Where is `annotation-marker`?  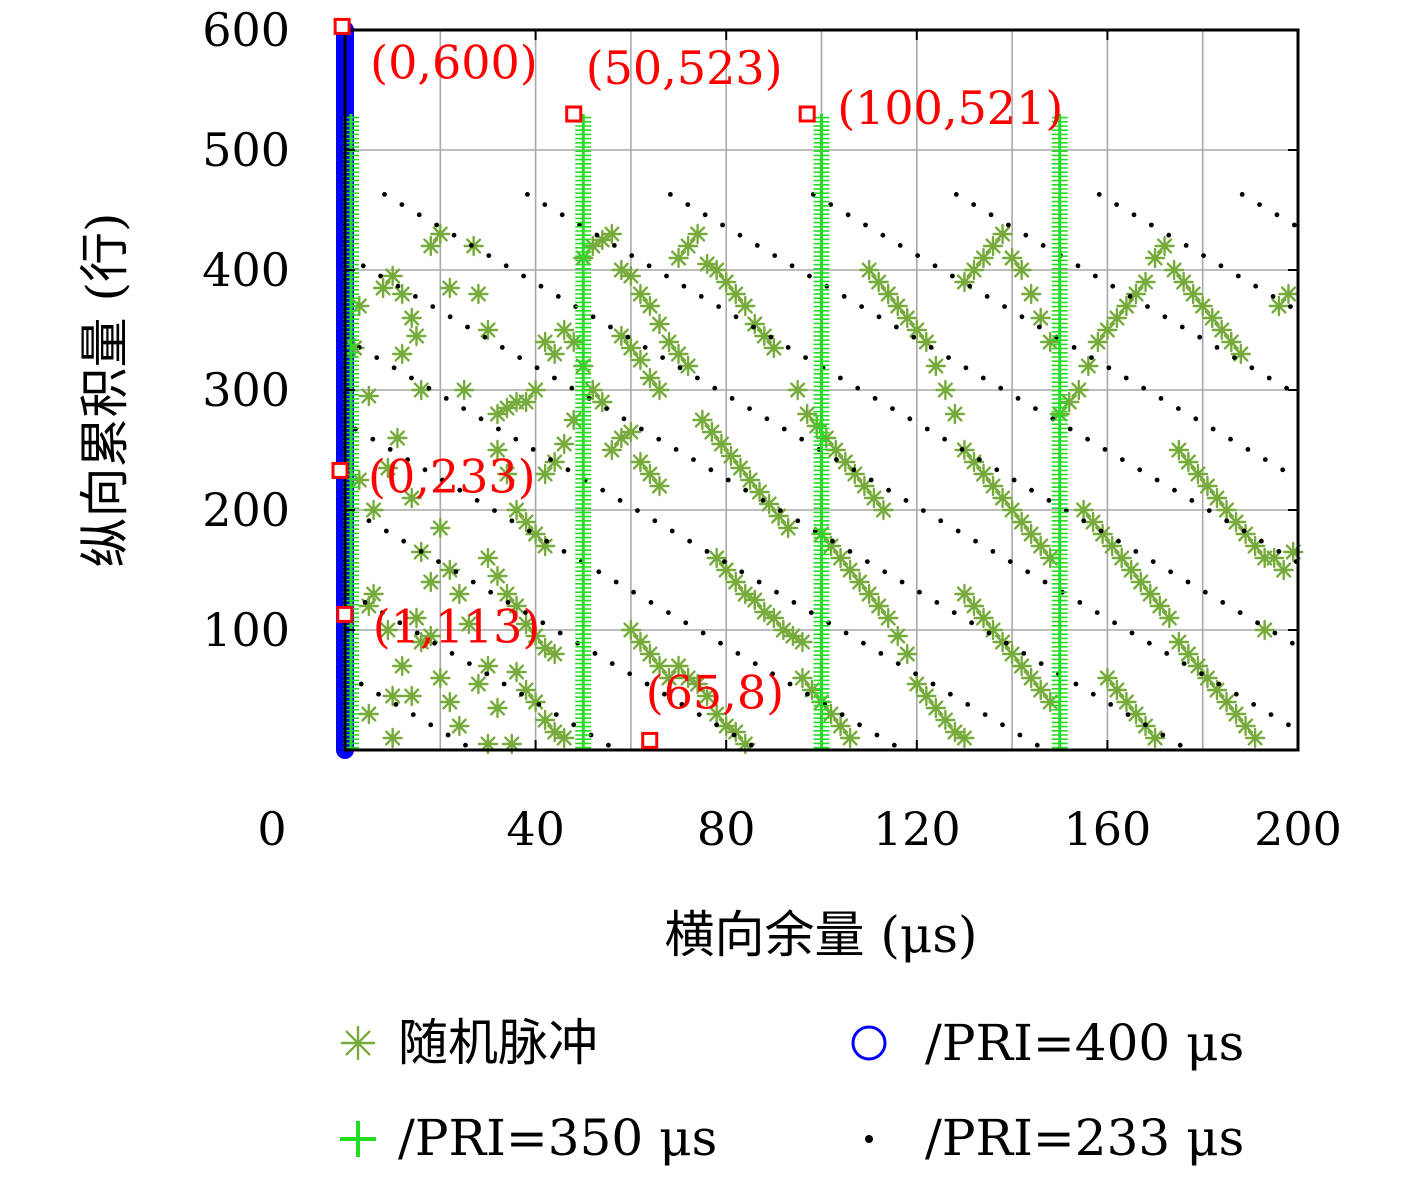
annotation-marker is located at coordinates (340, 470).